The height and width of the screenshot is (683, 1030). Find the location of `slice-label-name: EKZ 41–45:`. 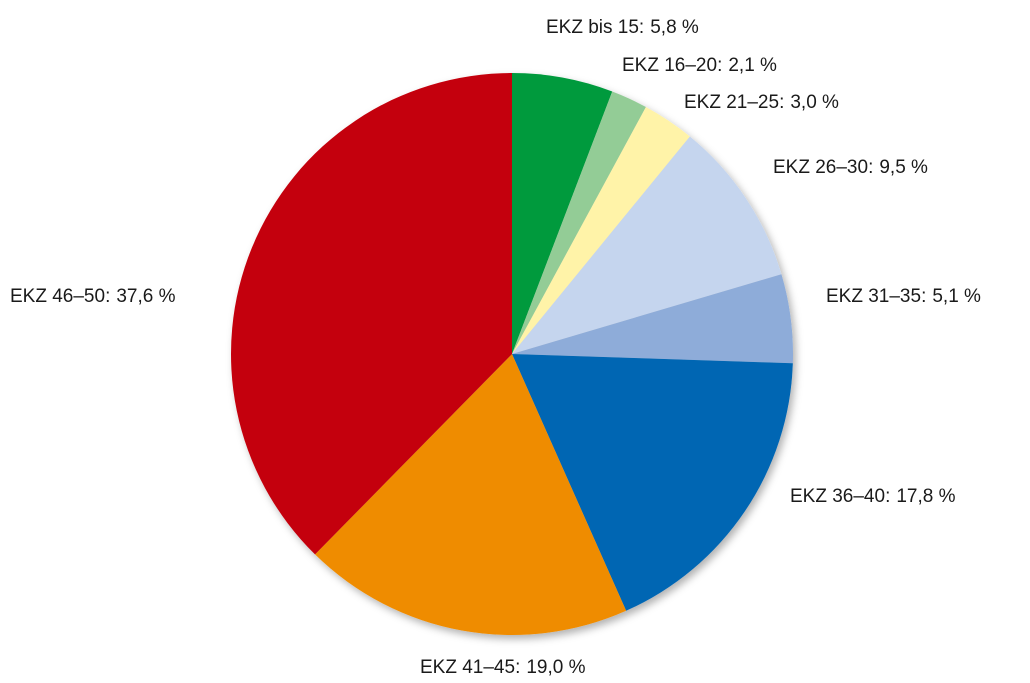

slice-label-name: EKZ 41–45: is located at coordinates (470, 667).